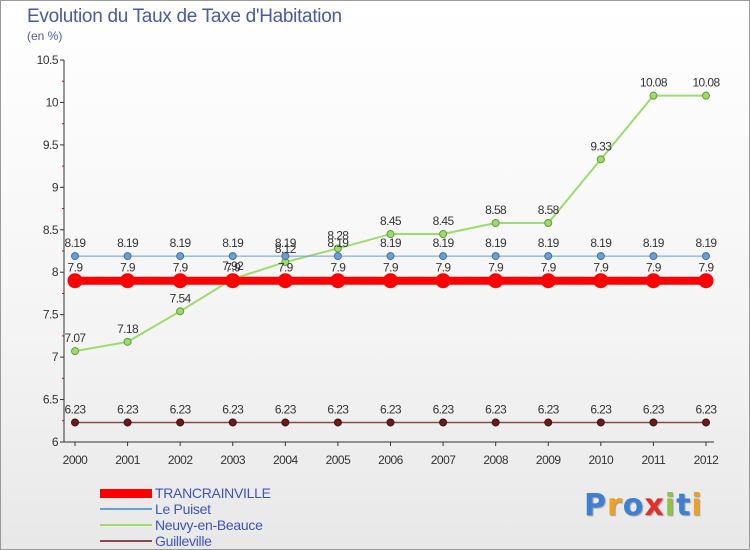 This screenshot has height=550, width=750. What do you see at coordinates (654, 505) in the screenshot?
I see `logo-letter: x` at bounding box center [654, 505].